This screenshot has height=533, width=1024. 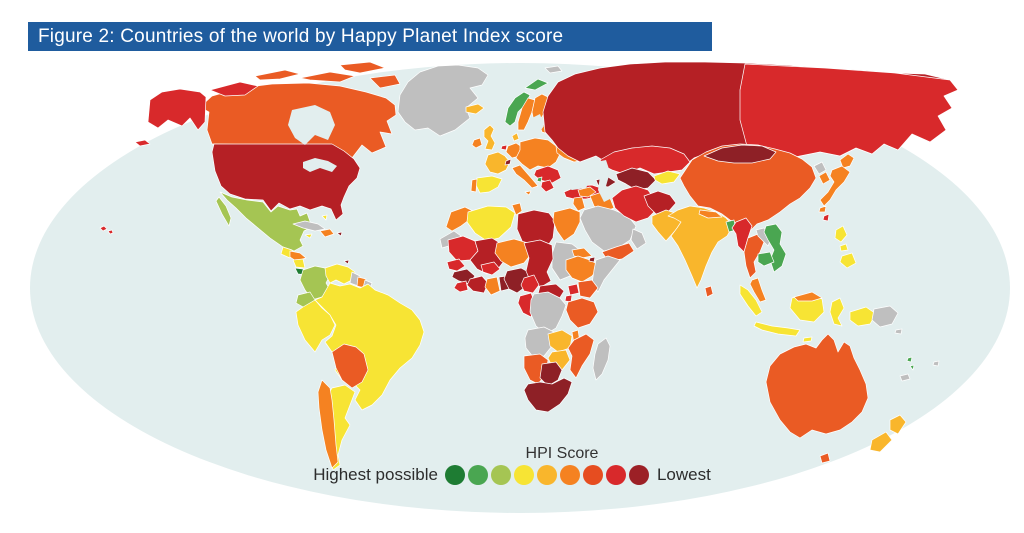 What do you see at coordinates (588, 289) in the screenshot?
I see `country-kenya` at bounding box center [588, 289].